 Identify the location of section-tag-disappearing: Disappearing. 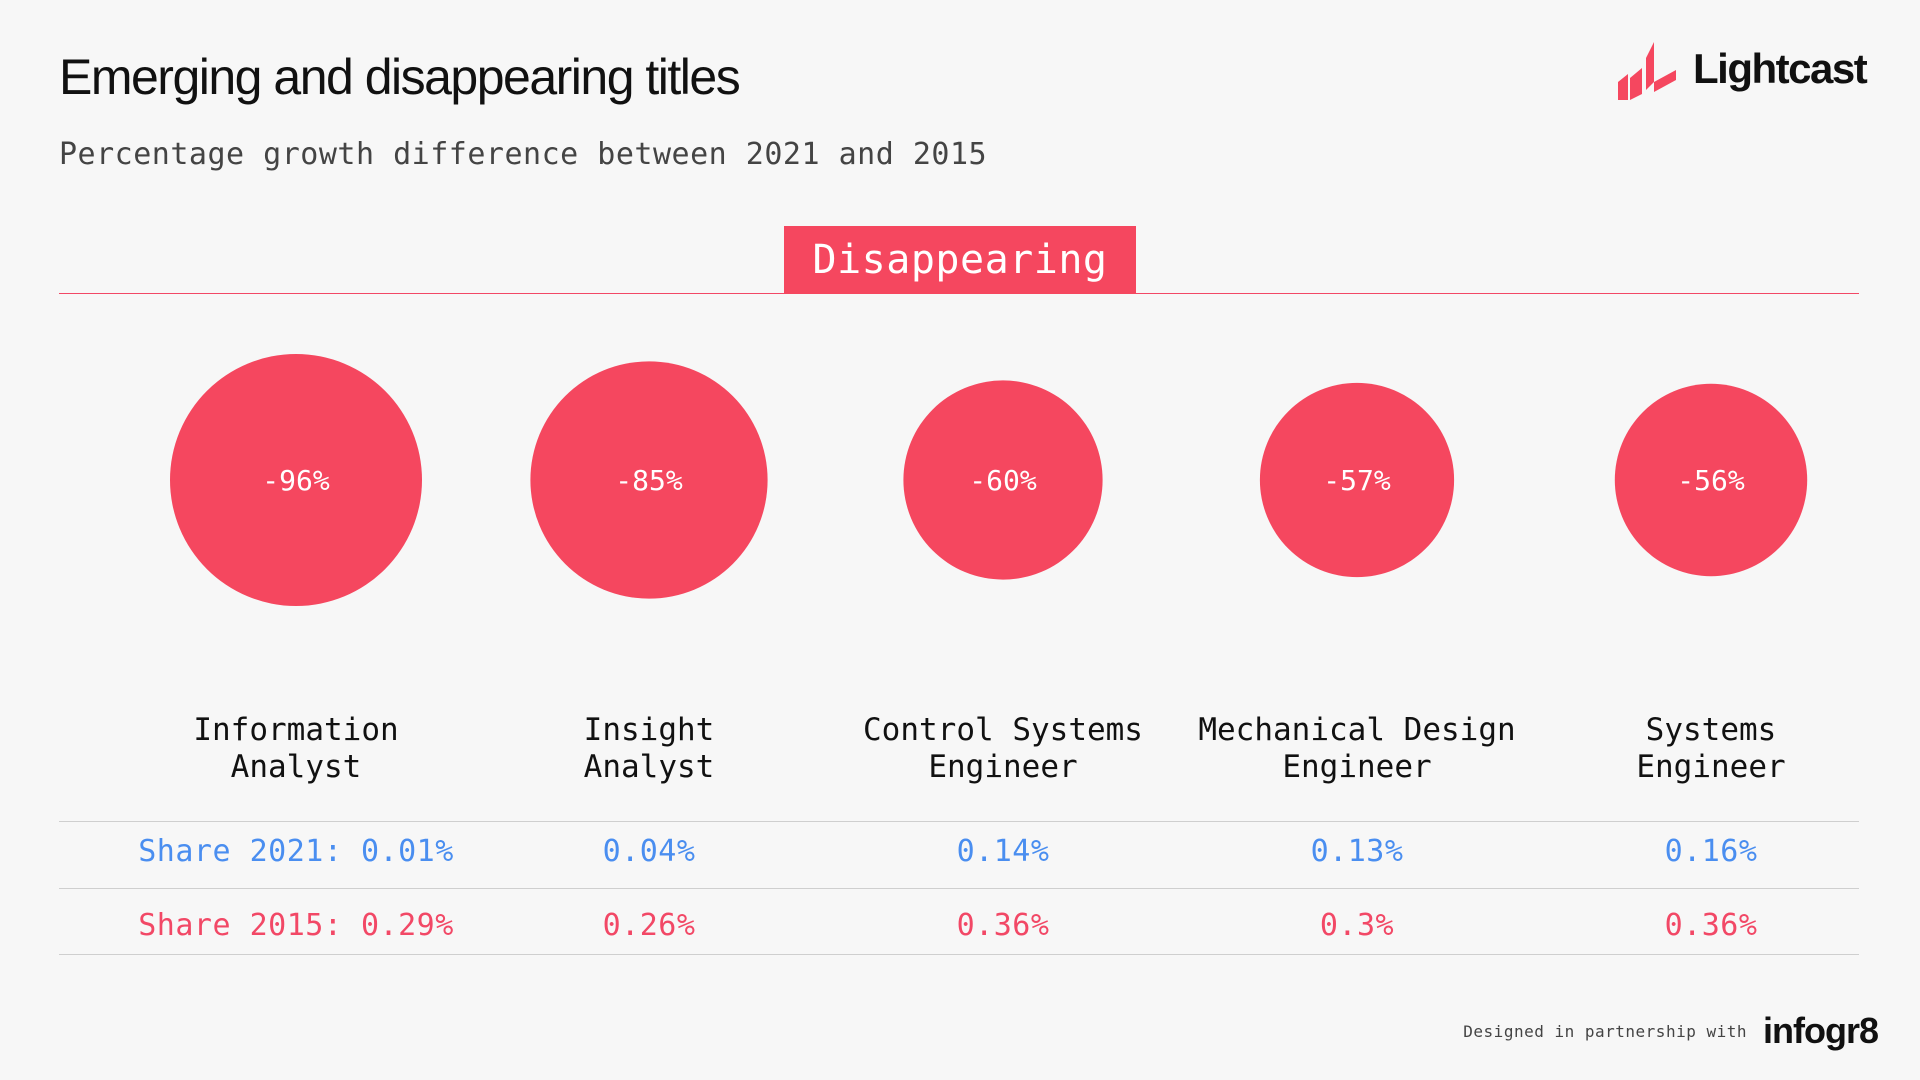
(960, 260).